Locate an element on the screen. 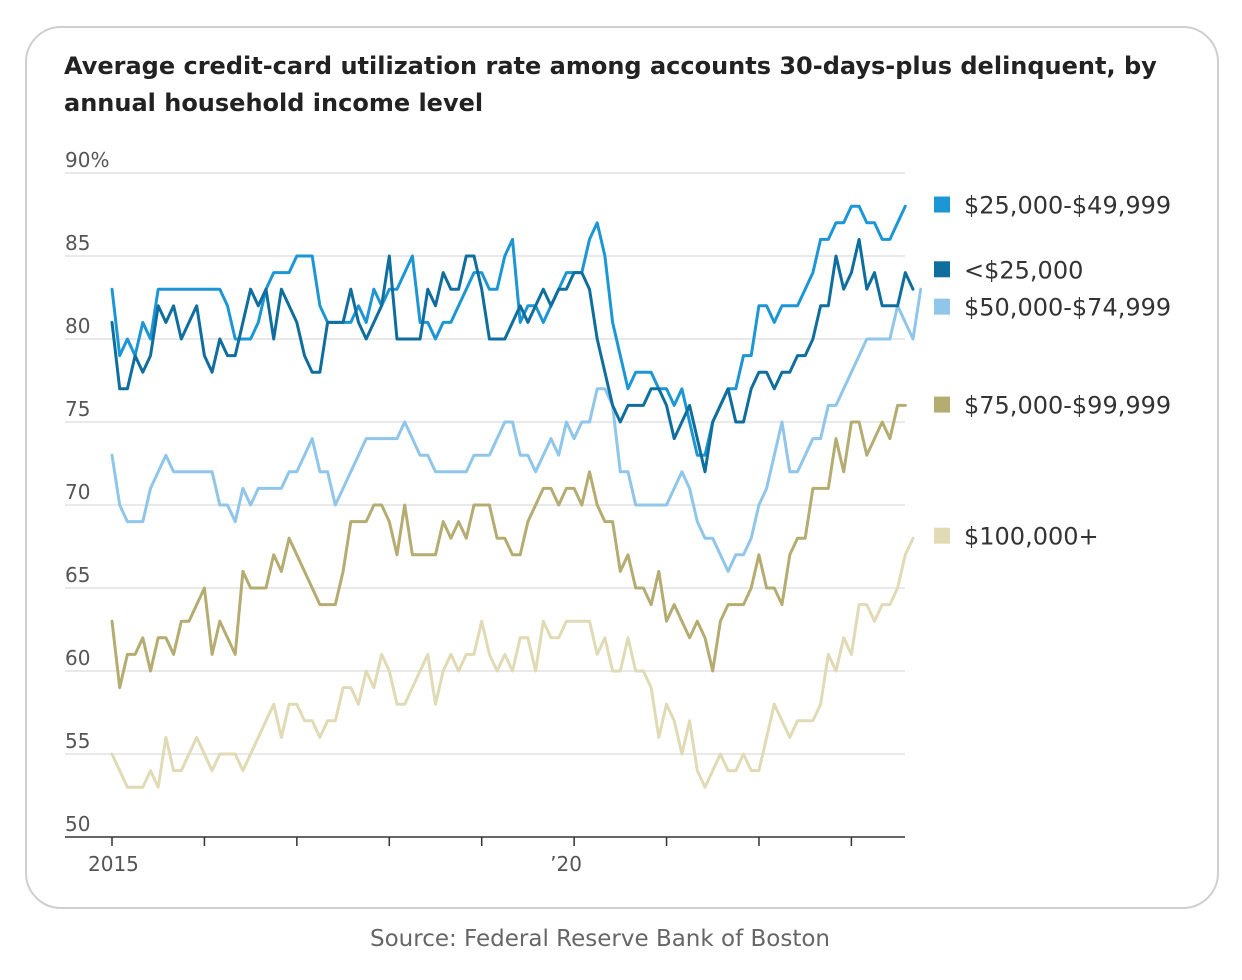 This screenshot has width=1242, height=980. x-tick-label: 2015 is located at coordinates (113, 864).